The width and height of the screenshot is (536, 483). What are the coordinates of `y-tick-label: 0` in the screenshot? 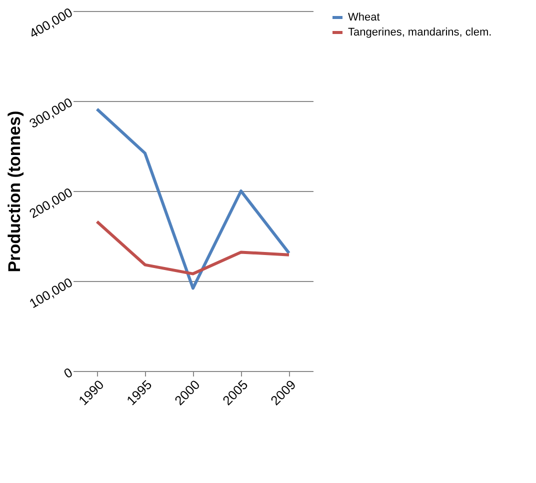 It's located at (68, 373).